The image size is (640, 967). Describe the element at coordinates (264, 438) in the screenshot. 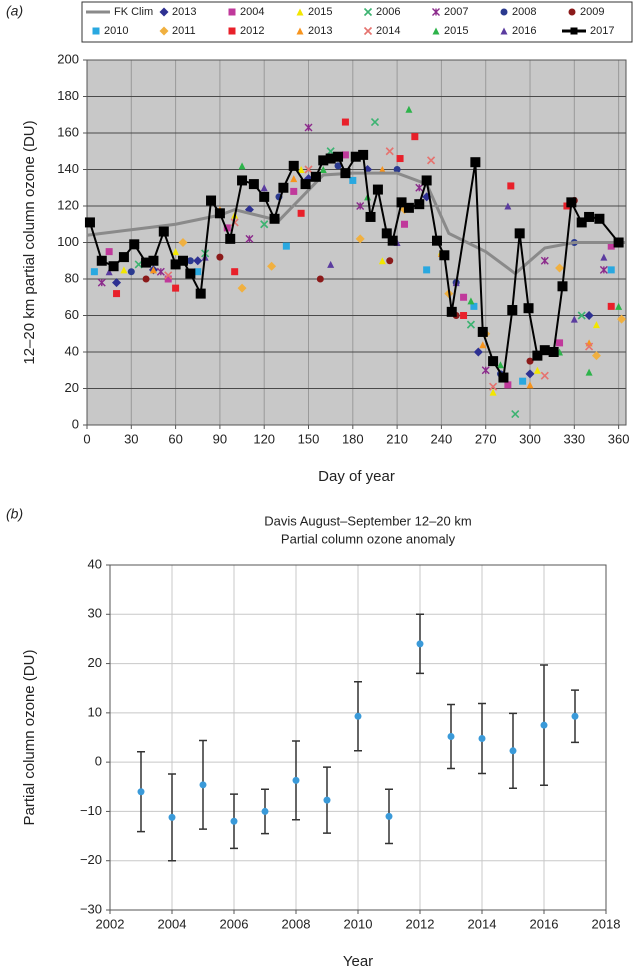

I see `x-tick-label: 120` at that location.